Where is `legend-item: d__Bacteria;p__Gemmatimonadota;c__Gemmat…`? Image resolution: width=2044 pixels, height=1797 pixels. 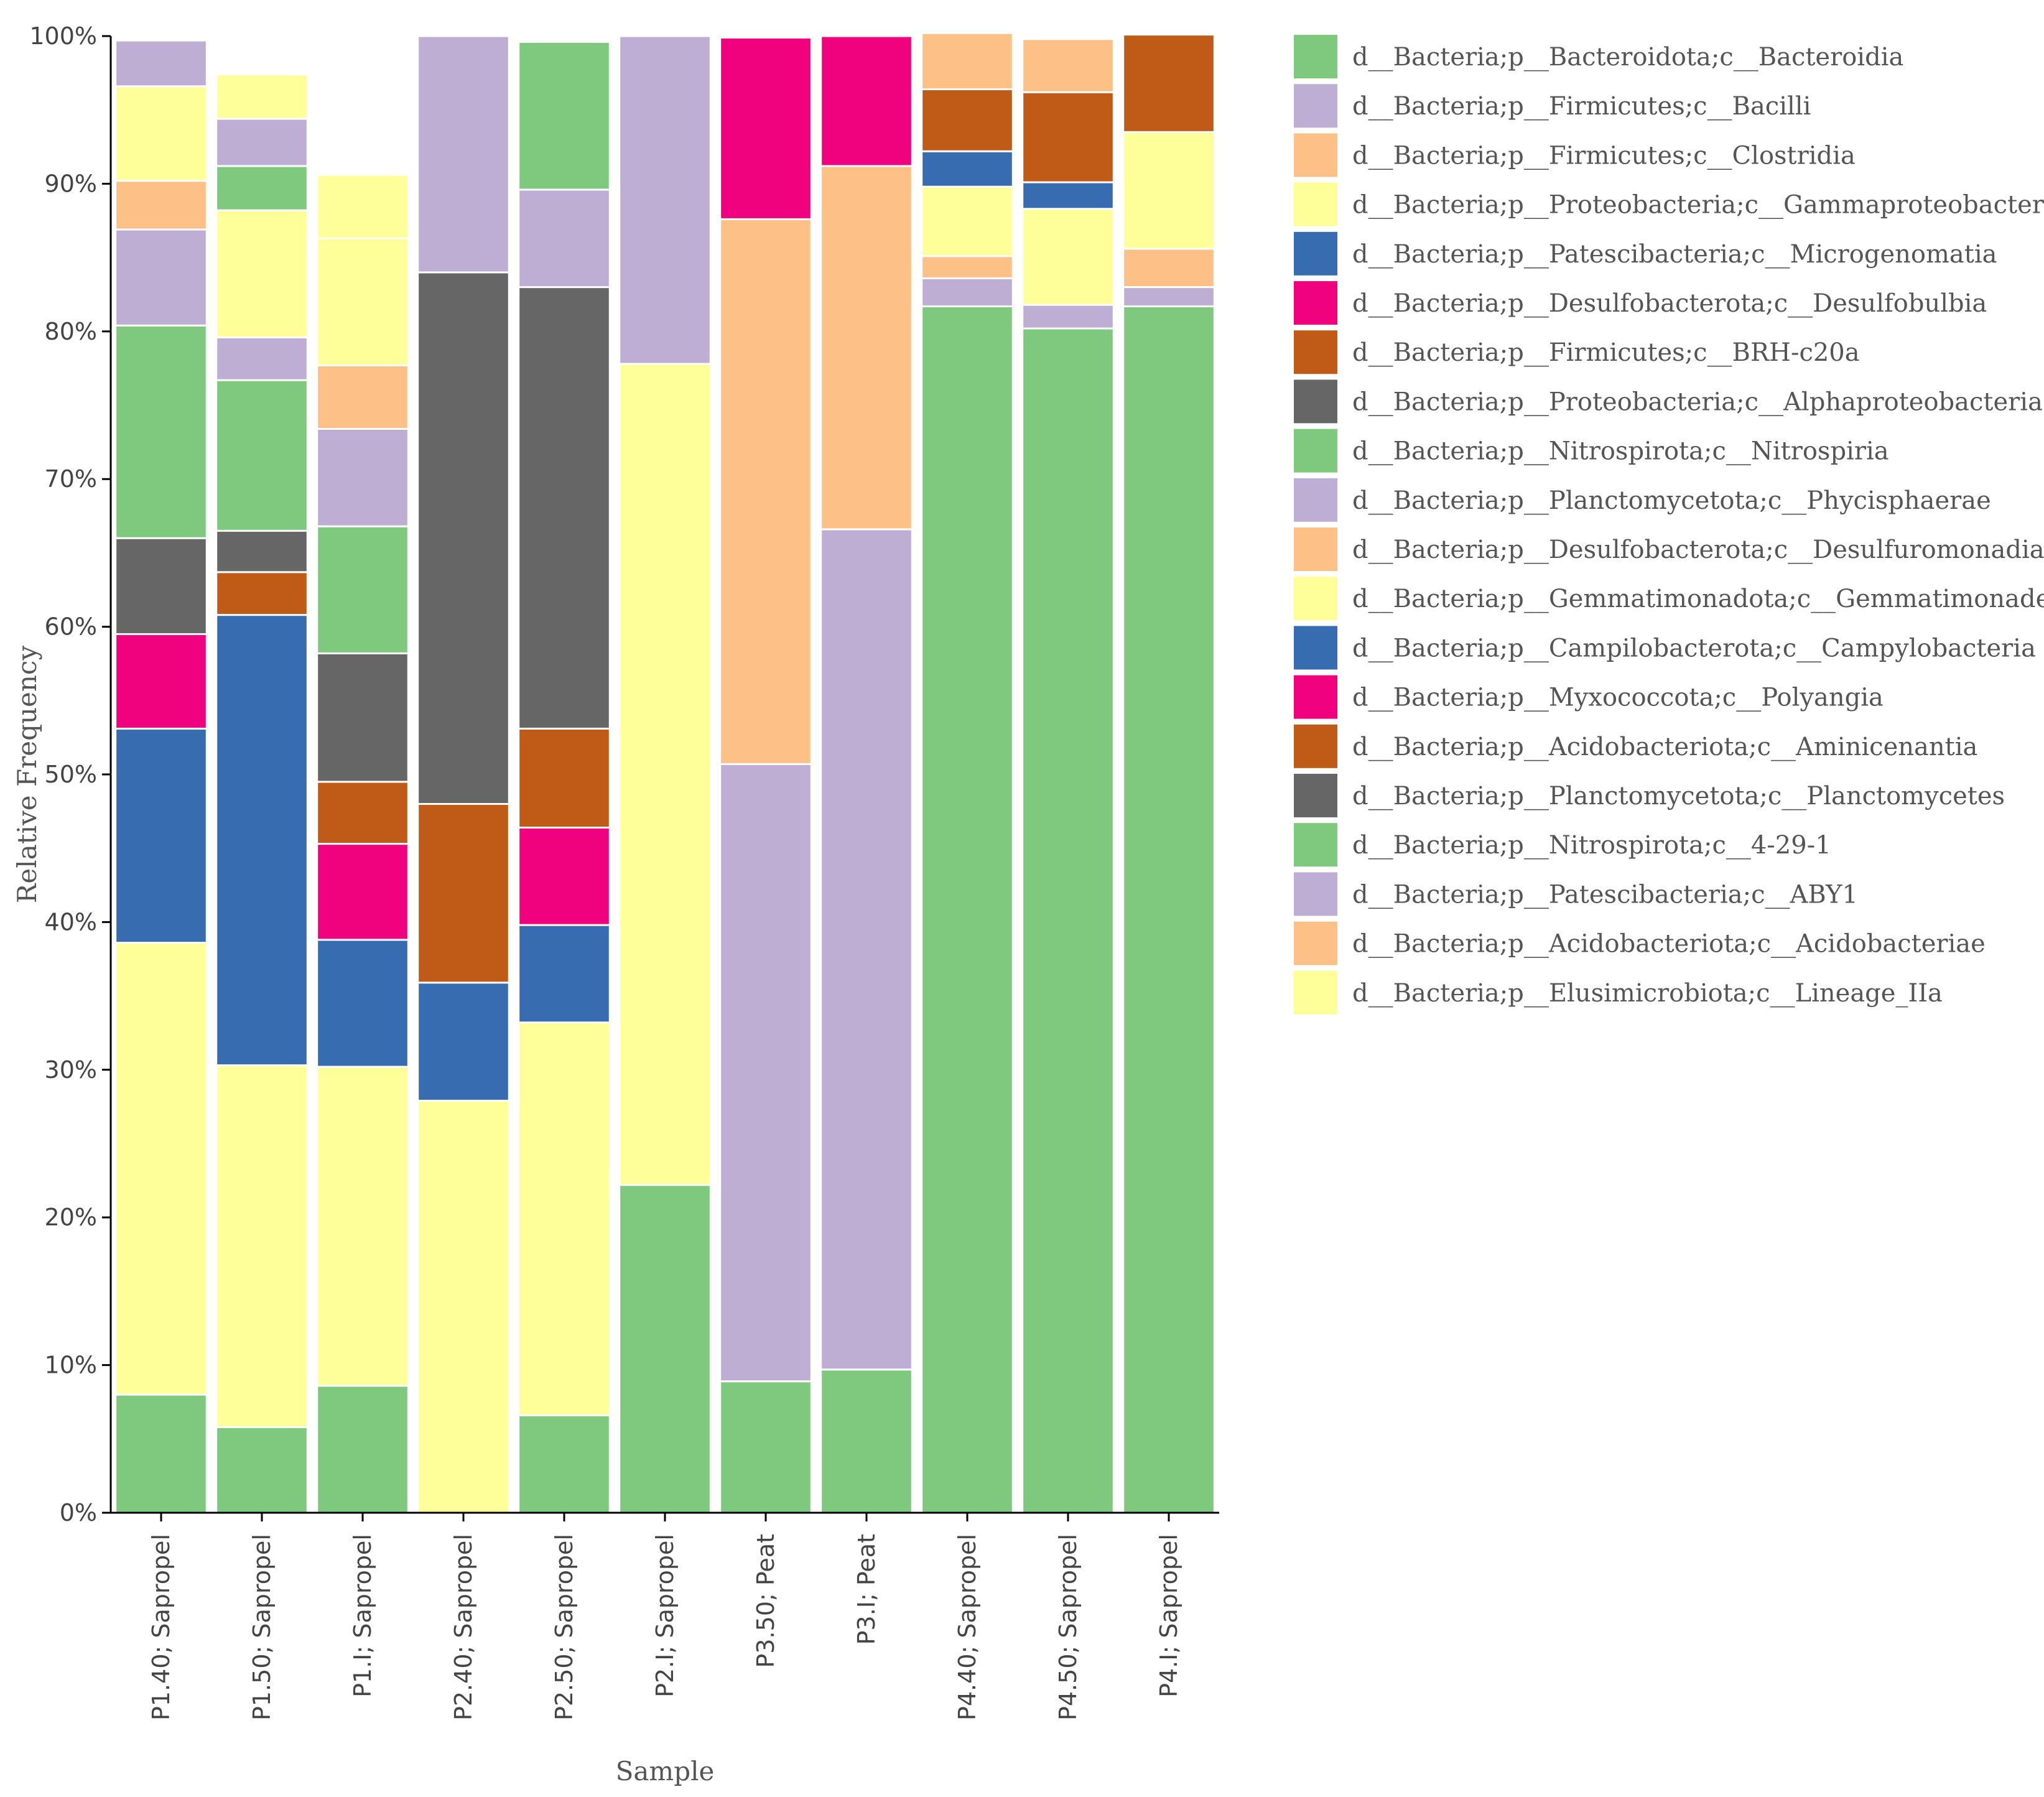 legend-item: d__Bacteria;p__Gemmatimonadota;c__Gemmat… is located at coordinates (1669, 599).